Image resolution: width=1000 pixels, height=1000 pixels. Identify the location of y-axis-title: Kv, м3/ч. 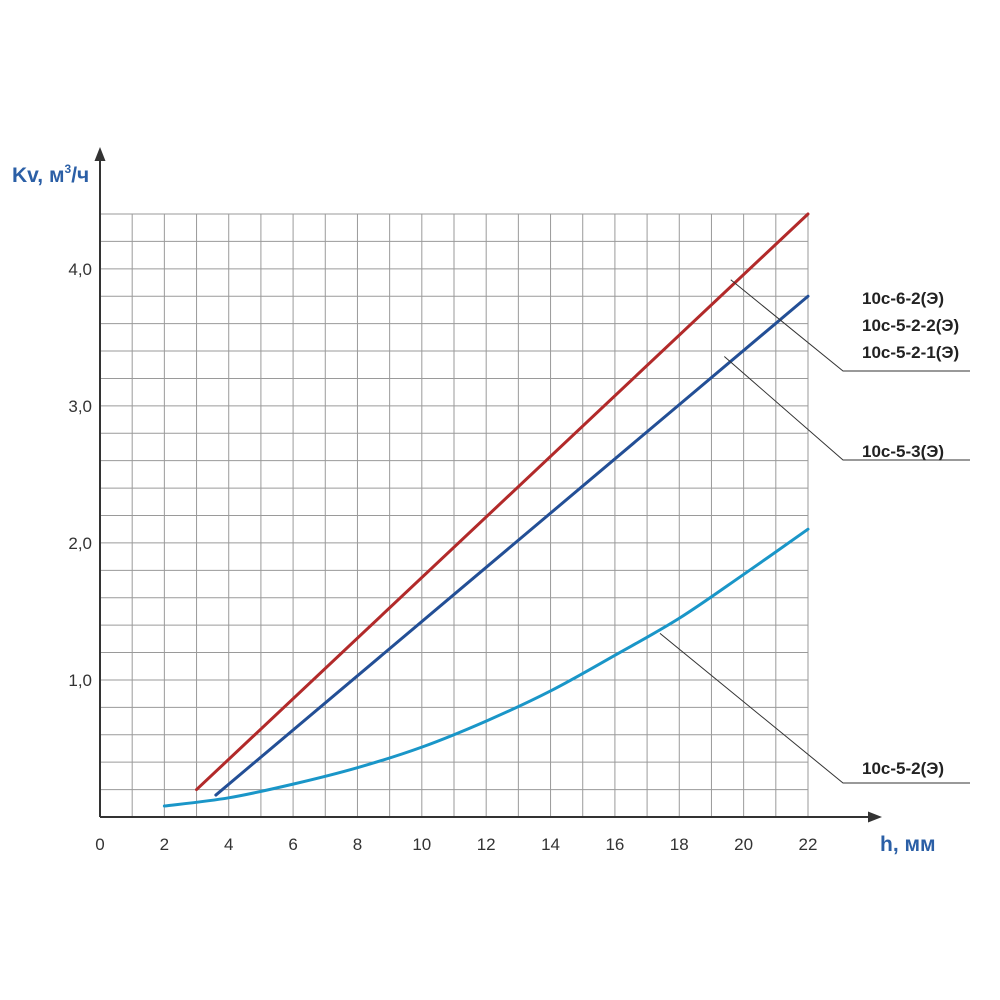
(50, 174).